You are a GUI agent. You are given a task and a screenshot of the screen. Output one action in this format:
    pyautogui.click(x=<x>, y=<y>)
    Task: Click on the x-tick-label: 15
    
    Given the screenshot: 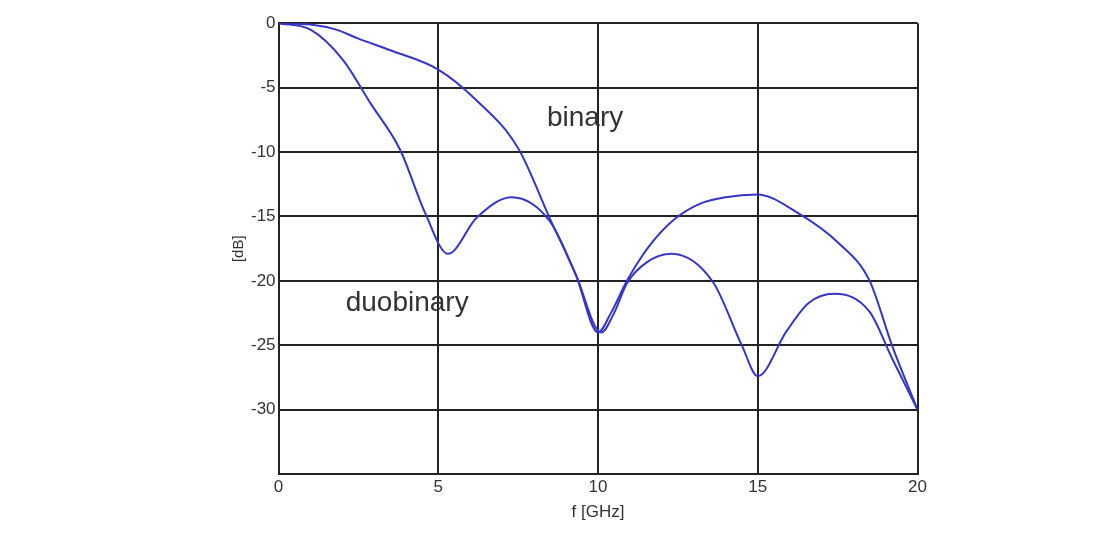 What is the action you would take?
    pyautogui.click(x=758, y=487)
    